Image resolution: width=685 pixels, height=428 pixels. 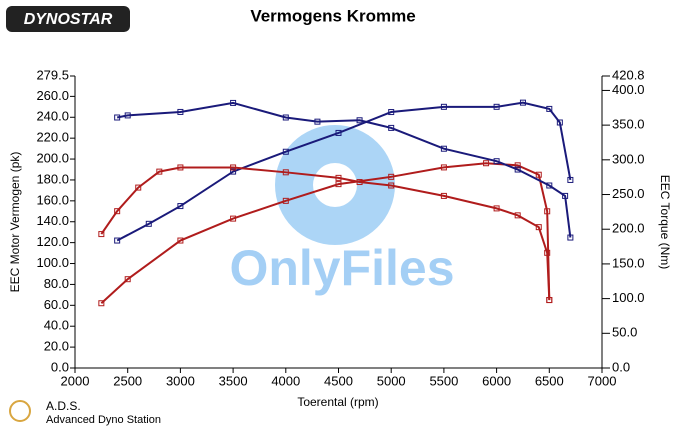 I want to click on y-tick-label: 40.0, so click(x=56, y=325).